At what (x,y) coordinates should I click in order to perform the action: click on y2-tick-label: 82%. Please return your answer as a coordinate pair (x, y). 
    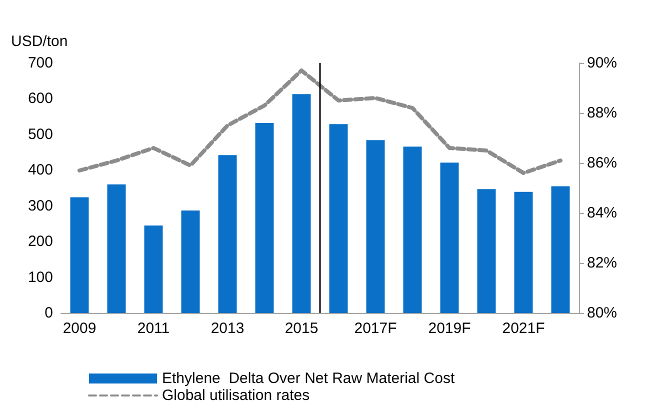
    Looking at the image, I should click on (602, 263).